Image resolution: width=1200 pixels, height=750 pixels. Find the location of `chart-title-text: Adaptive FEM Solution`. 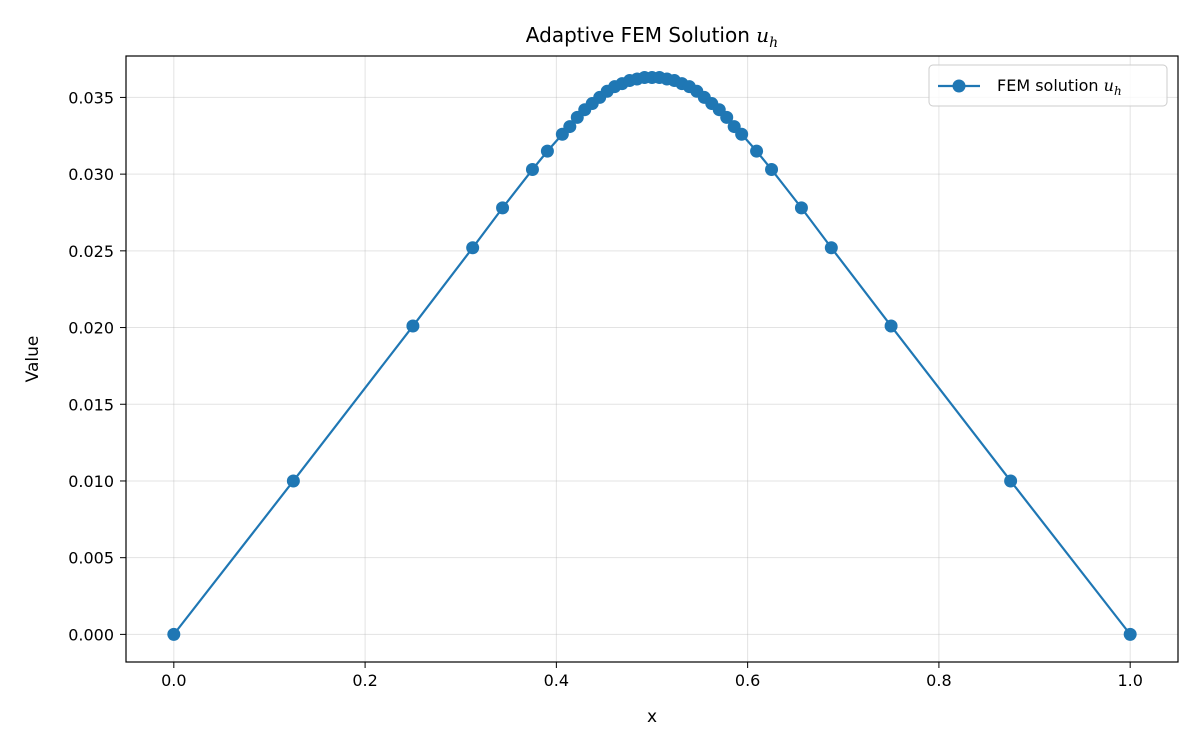

chart-title-text: Adaptive FEM Solution is located at coordinates (638, 35).